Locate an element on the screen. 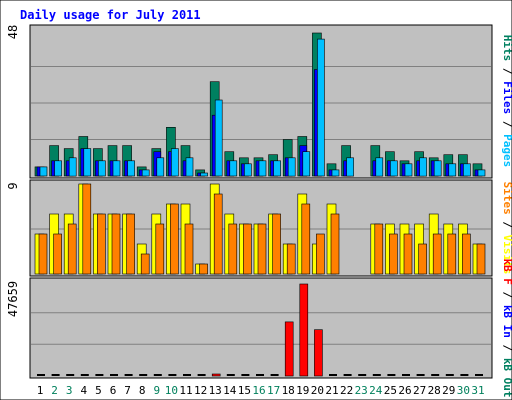 This screenshot has width=512, height=400. legend-sites: Sites is located at coordinates (506, 198).